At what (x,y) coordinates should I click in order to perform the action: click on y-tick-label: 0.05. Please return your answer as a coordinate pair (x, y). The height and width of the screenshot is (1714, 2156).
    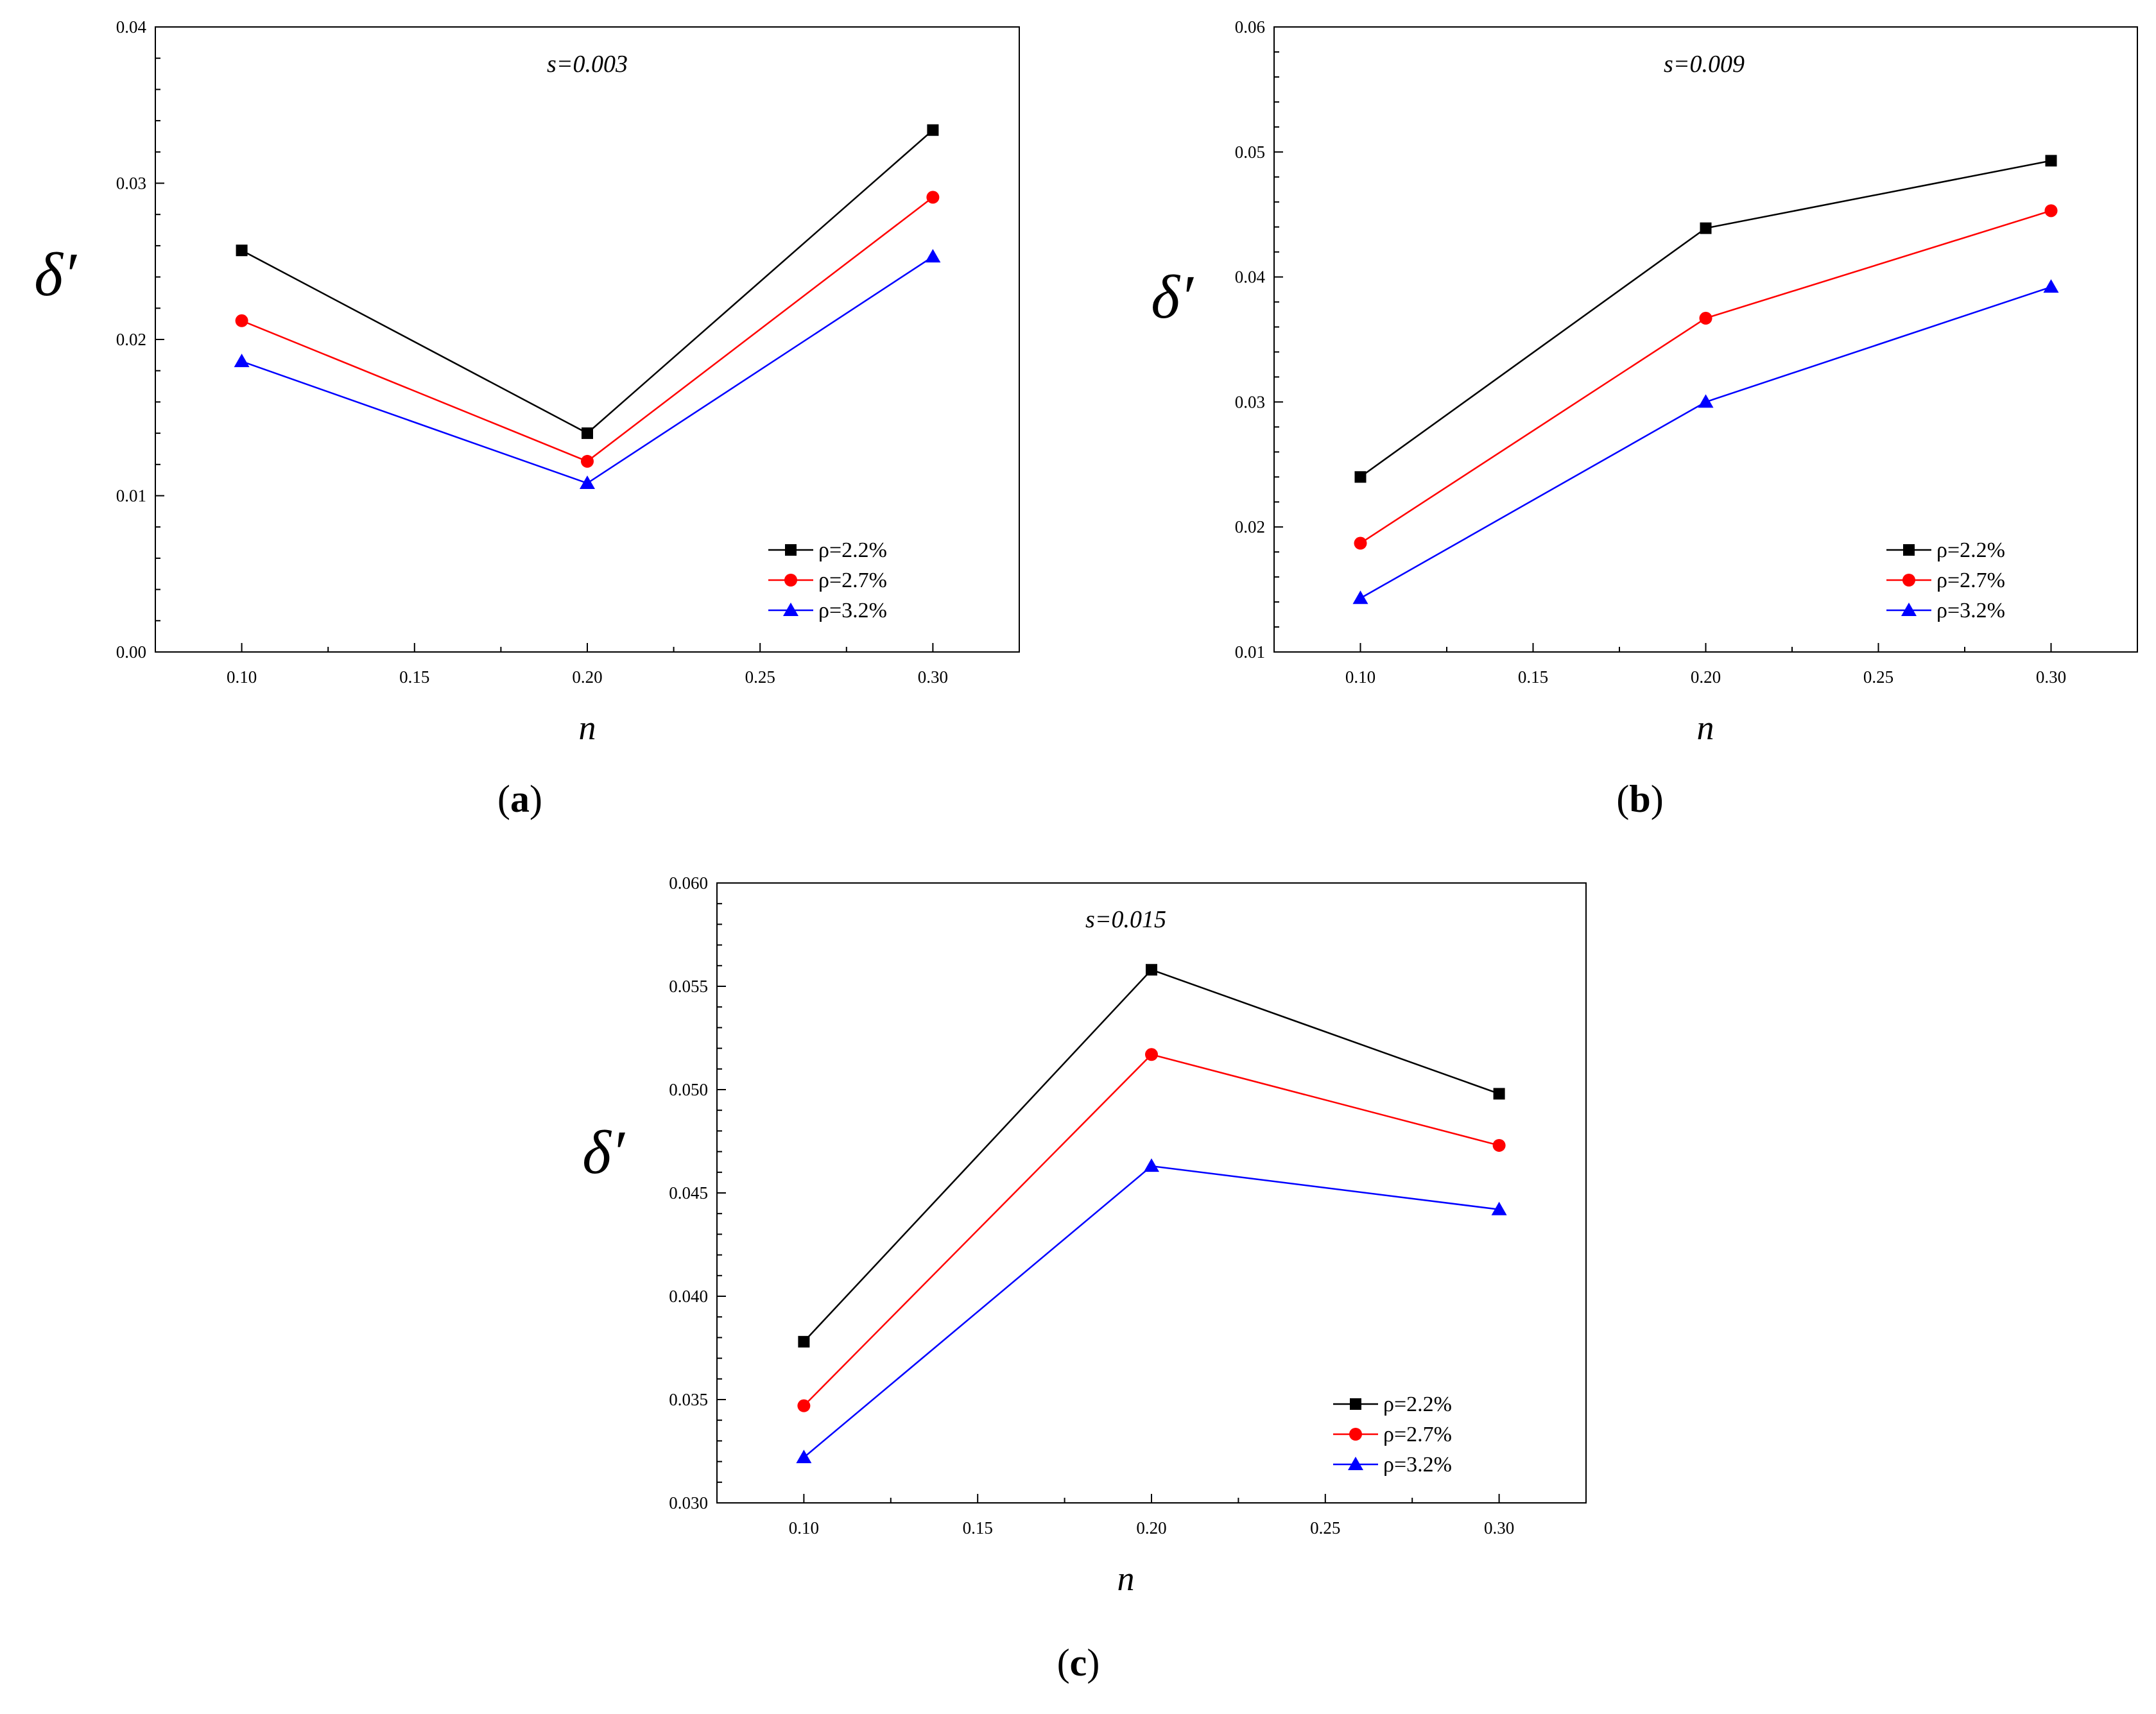
    Looking at the image, I should click on (1250, 152).